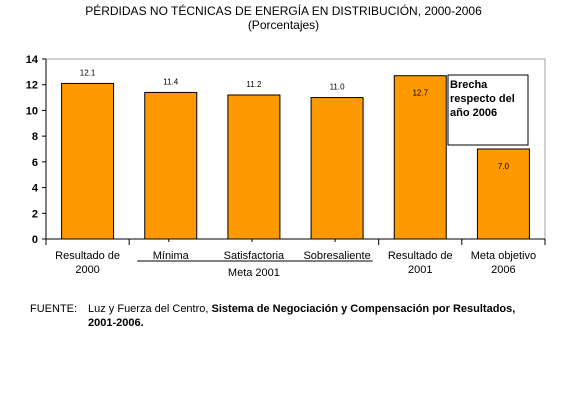  Describe the element at coordinates (35, 214) in the screenshot. I see `y-tick-label: 2` at that location.